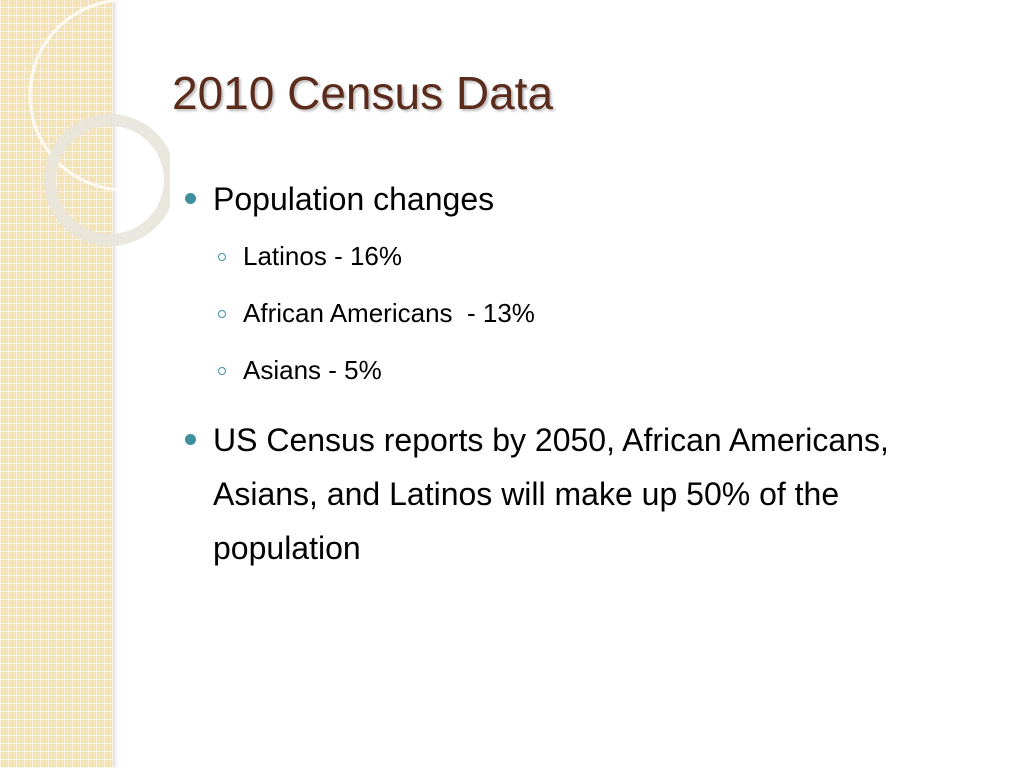 The height and width of the screenshot is (768, 1024). What do you see at coordinates (354, 199) in the screenshot?
I see `bullet-text: Population changes` at bounding box center [354, 199].